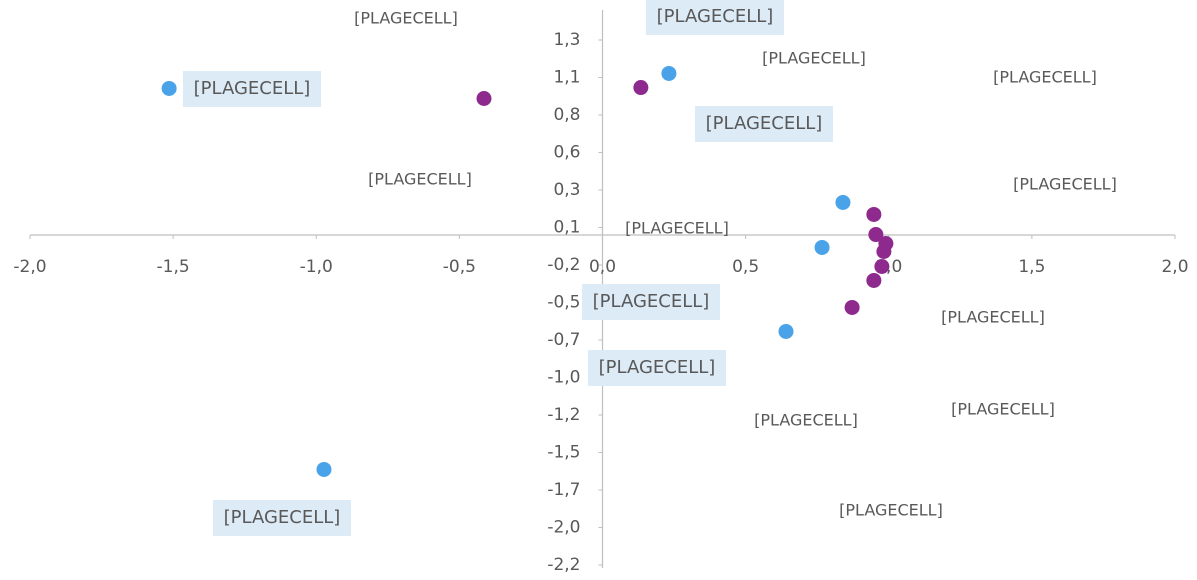  Describe the element at coordinates (566, 153) in the screenshot. I see `y-tick-label: 0,6` at that location.